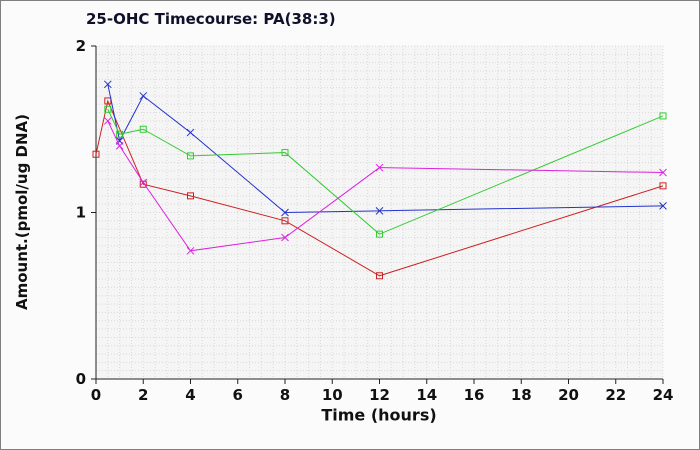  Describe the element at coordinates (81, 46) in the screenshot. I see `y-tick-label: 2` at that location.